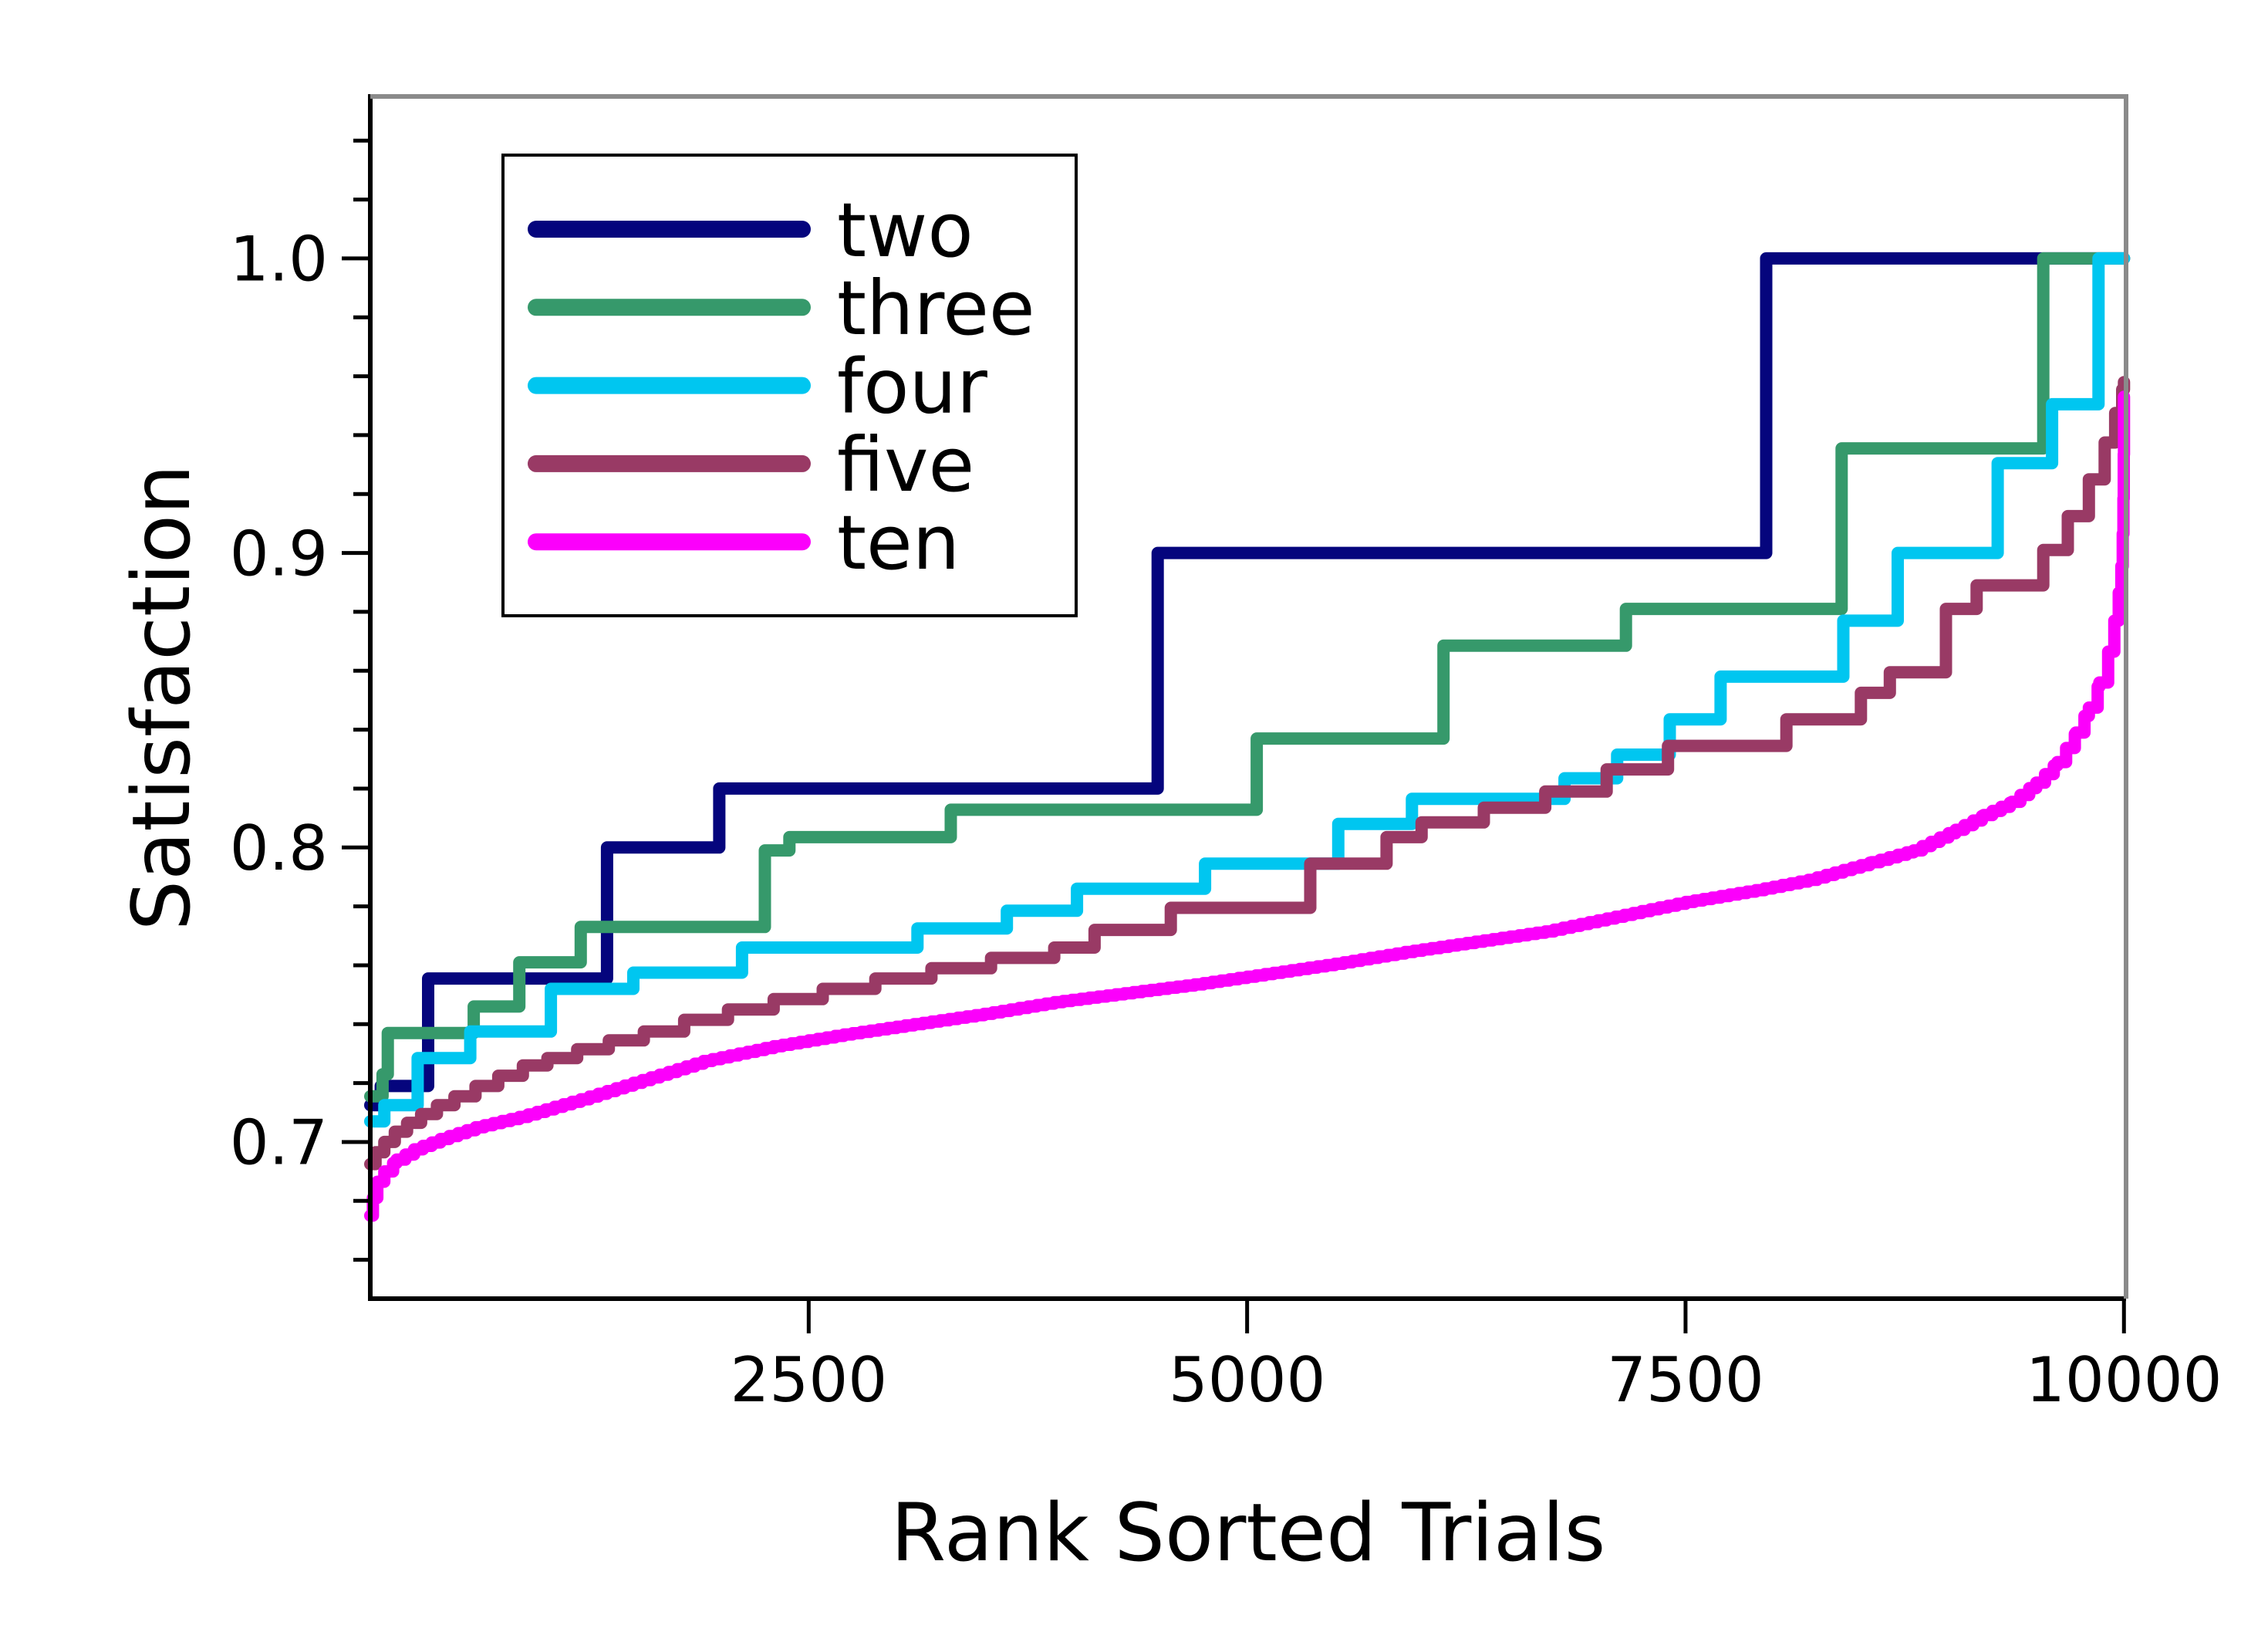 The width and height of the screenshot is (2268, 1632). I want to click on legend-label-two: two, so click(905, 230).